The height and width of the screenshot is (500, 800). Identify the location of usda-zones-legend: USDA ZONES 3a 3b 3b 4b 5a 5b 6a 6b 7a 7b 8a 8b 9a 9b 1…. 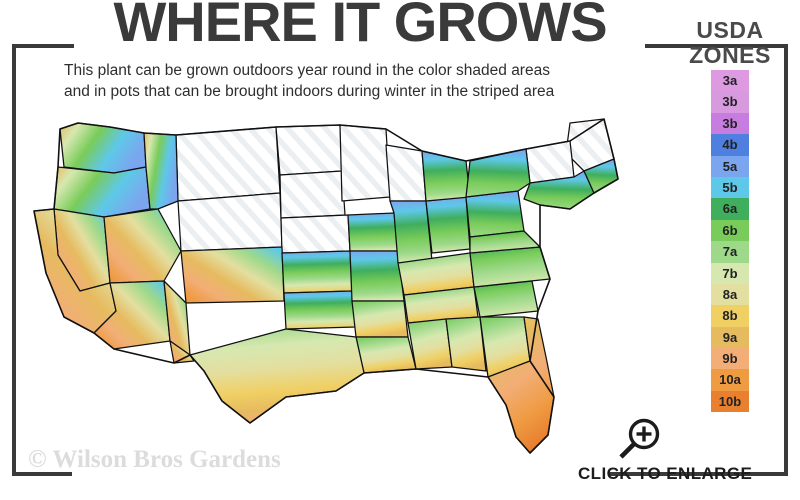
(730, 238).